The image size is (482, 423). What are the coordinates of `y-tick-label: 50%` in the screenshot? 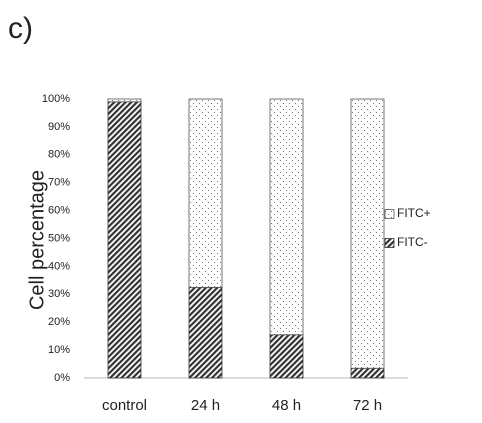 It's located at (59, 238).